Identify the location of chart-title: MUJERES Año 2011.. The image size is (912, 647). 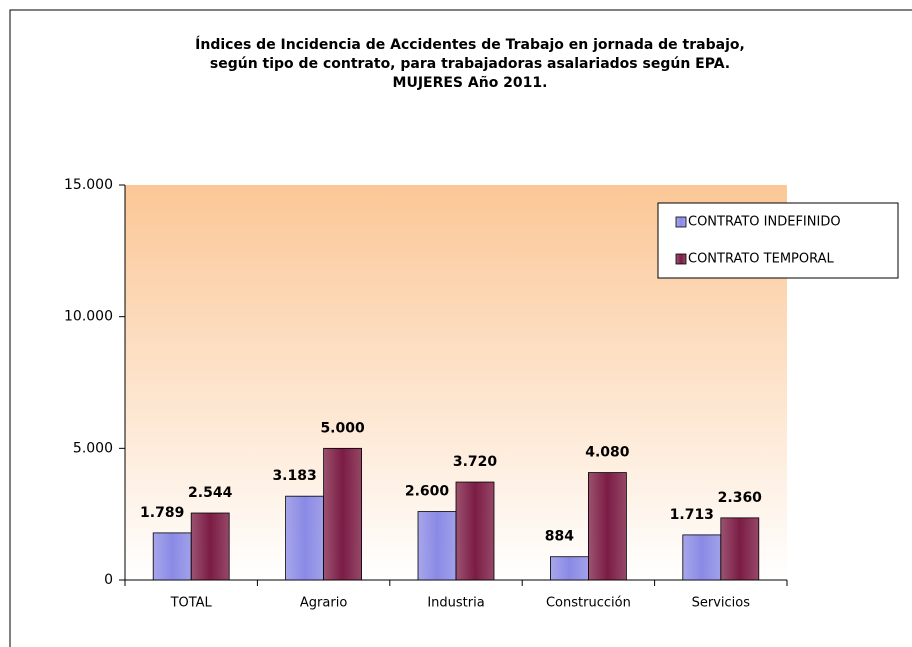
(470, 83).